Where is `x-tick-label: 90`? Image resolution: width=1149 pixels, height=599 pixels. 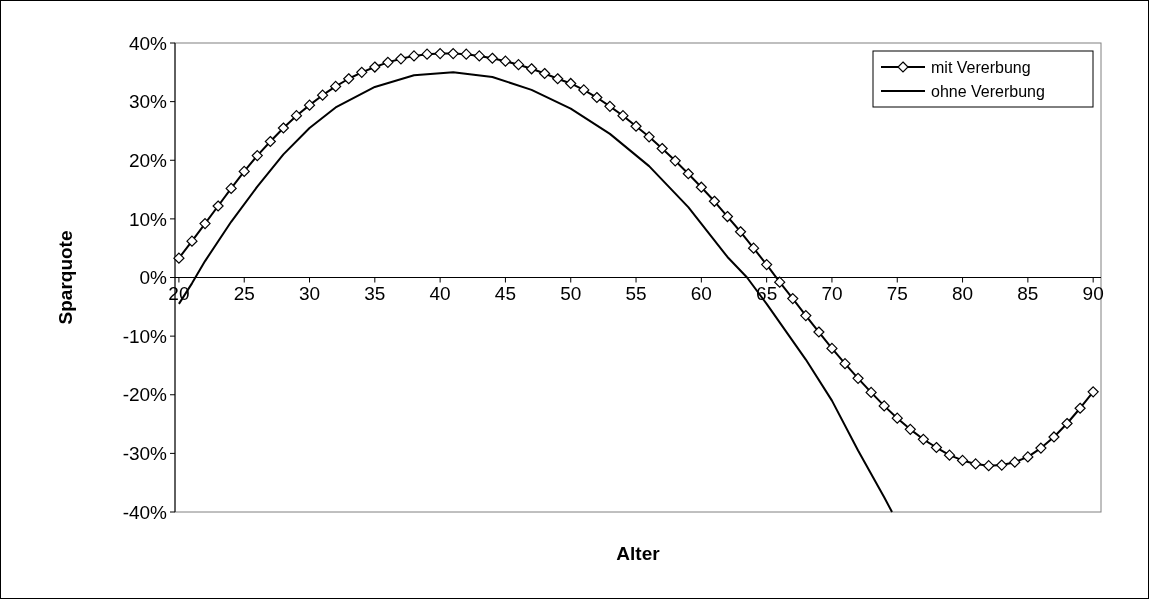
x-tick-label: 90 is located at coordinates (1093, 293).